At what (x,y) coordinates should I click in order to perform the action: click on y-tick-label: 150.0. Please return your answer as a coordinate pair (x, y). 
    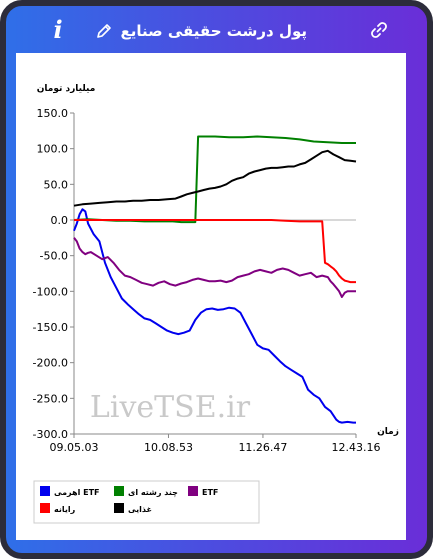
    Looking at the image, I should click on (53, 113).